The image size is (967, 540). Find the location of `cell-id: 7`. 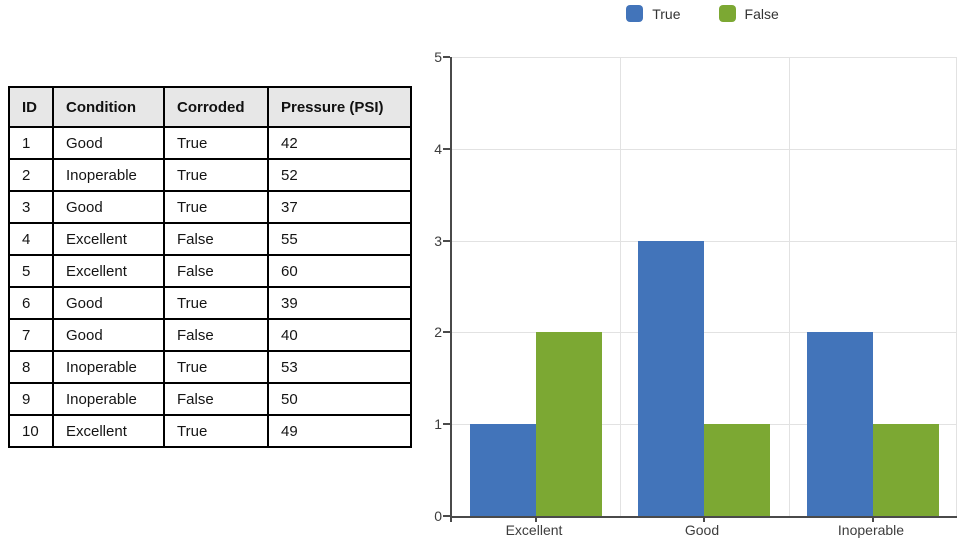

cell-id: 7 is located at coordinates (31, 335).